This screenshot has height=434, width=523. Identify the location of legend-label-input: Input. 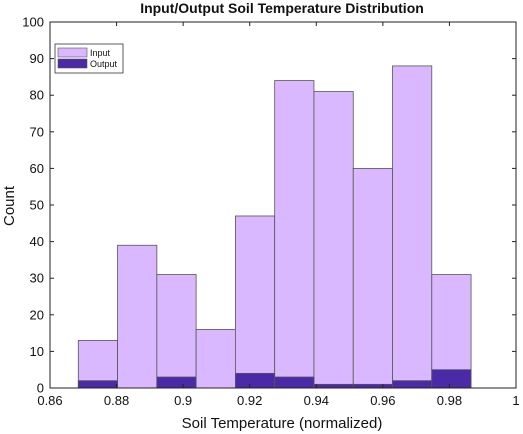
(100, 53).